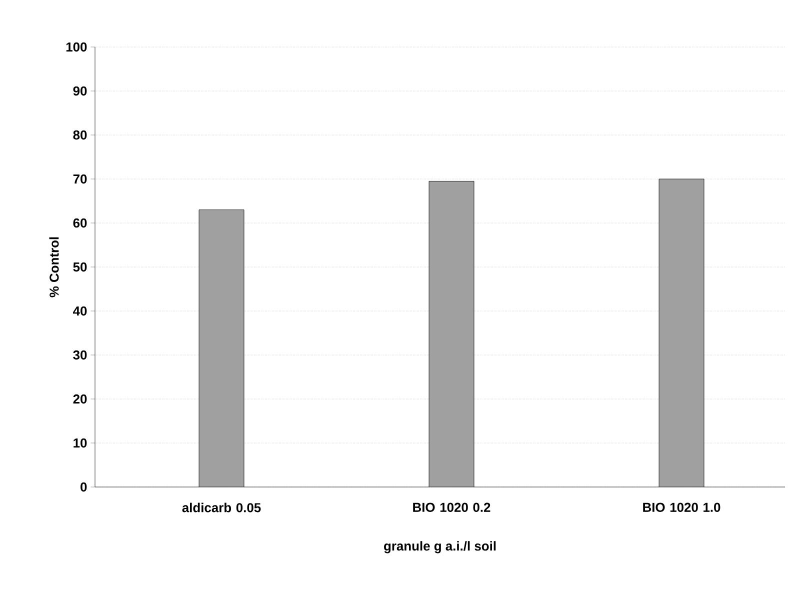 The image size is (788, 591). Describe the element at coordinates (451, 507) in the screenshot. I see `x-tick-label: BIO 1020 0.2` at that location.